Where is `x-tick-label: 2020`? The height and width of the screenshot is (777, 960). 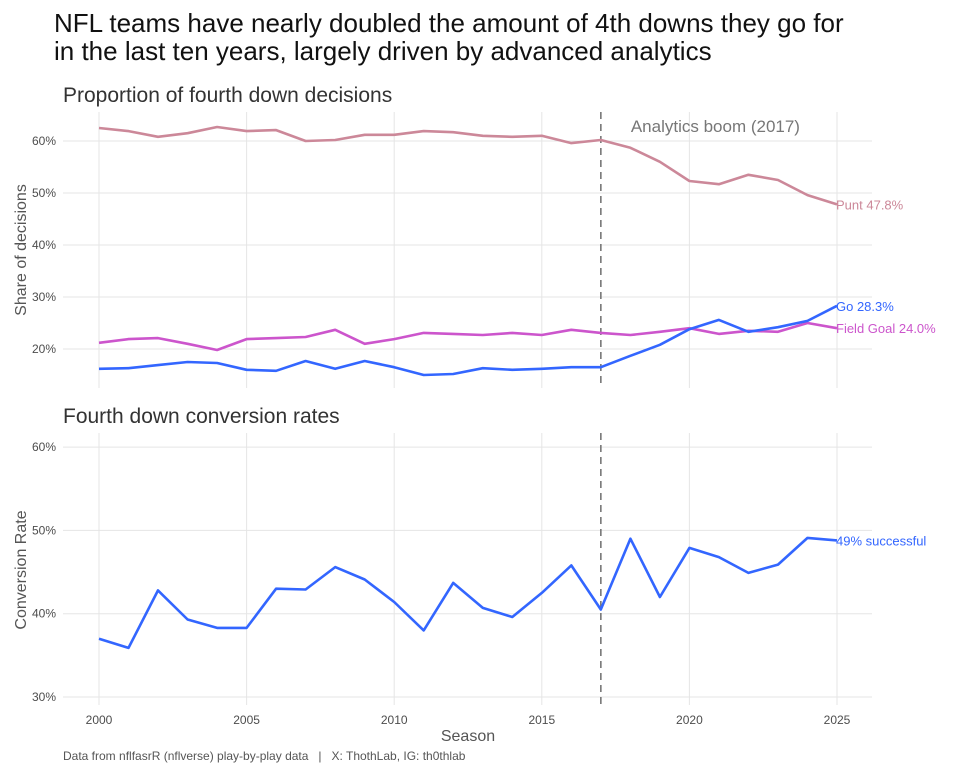
x-tick-label: 2020 is located at coordinates (689, 720).